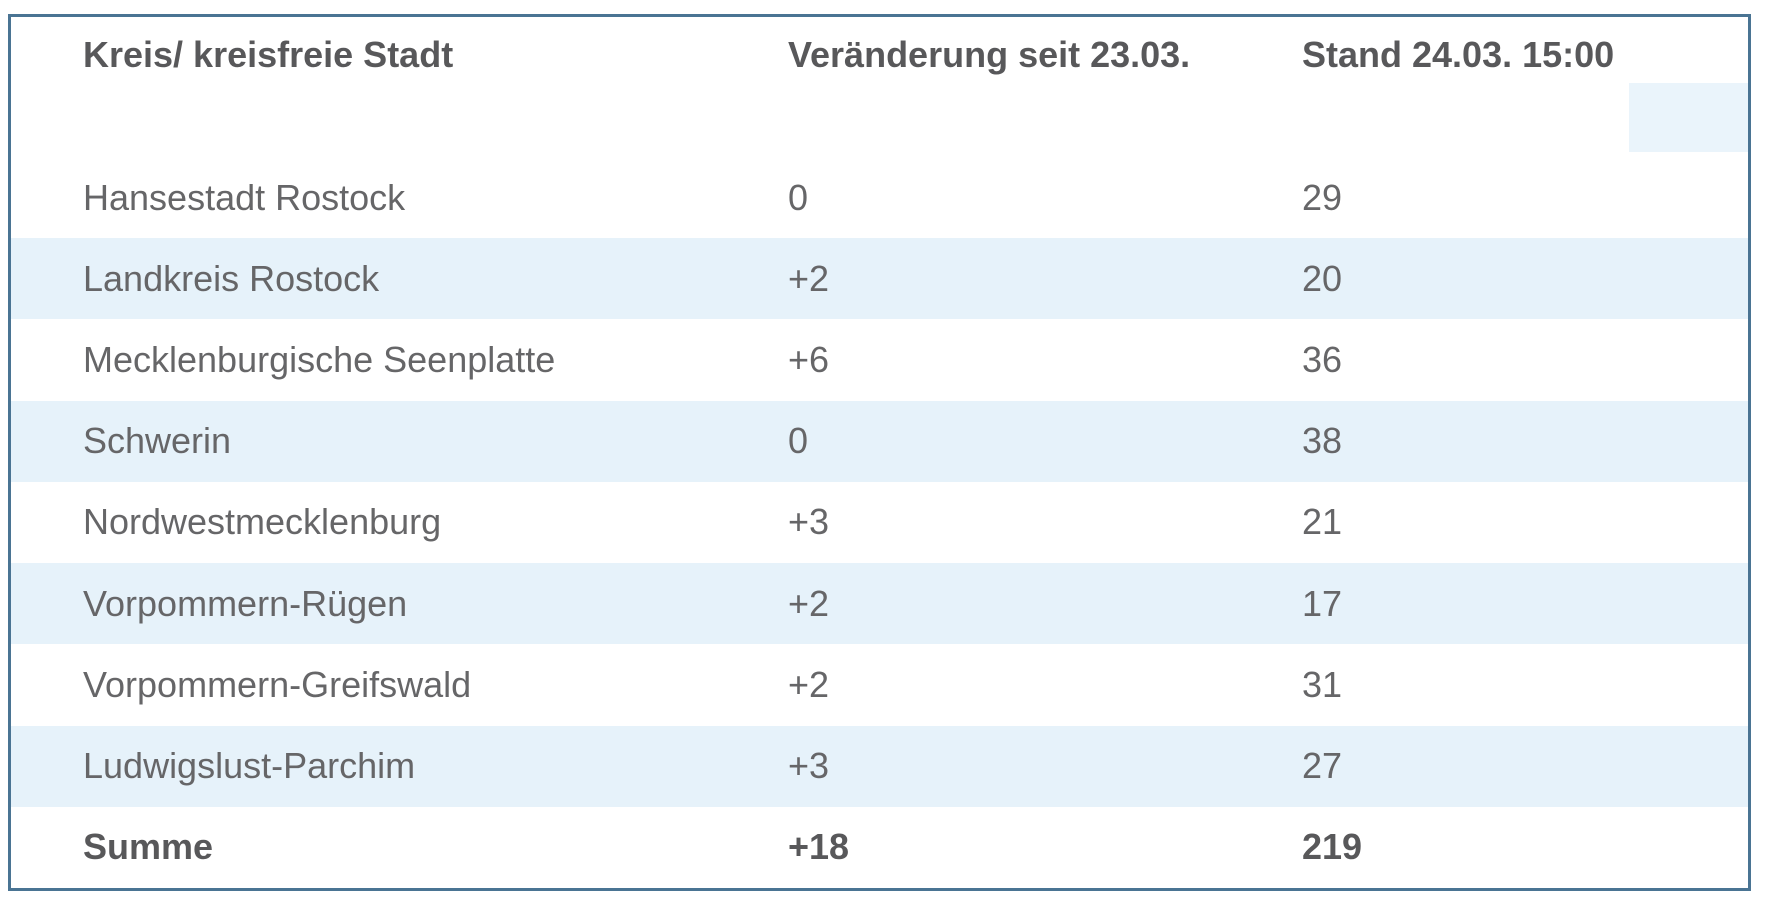 The height and width of the screenshot is (908, 1768). Describe the element at coordinates (879, 684) in the screenshot. I see `table-row: Vorpommern-Greifswald +2 31` at that location.